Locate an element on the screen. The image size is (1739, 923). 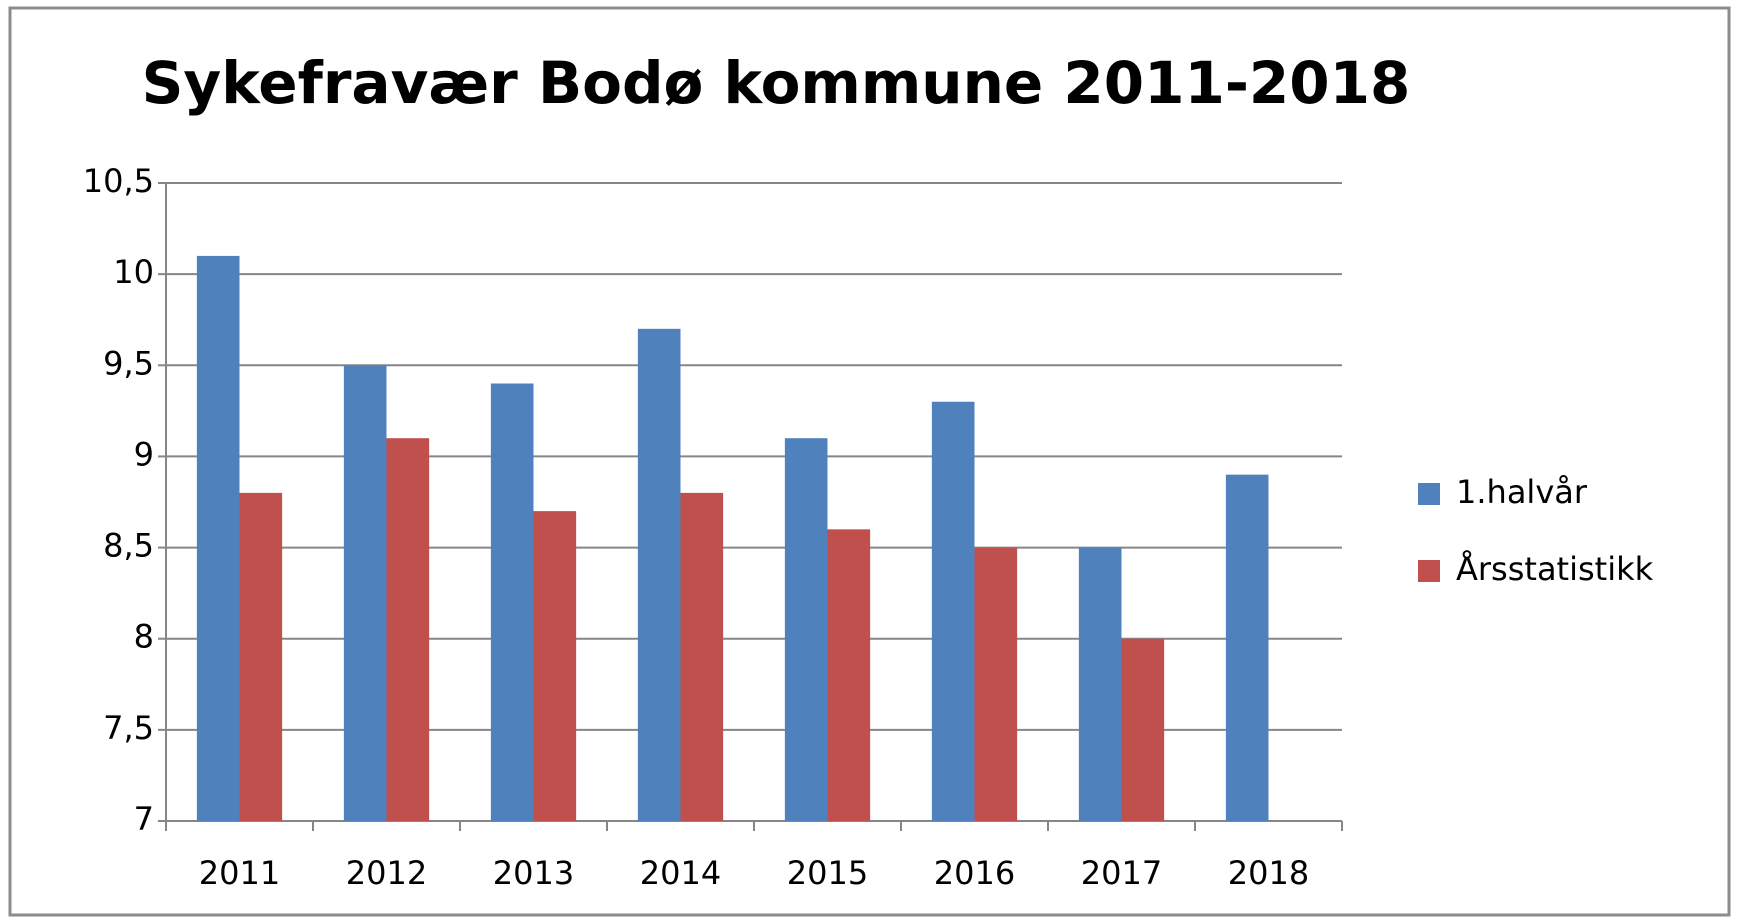
y-tick-label: 9 is located at coordinates (144, 454).